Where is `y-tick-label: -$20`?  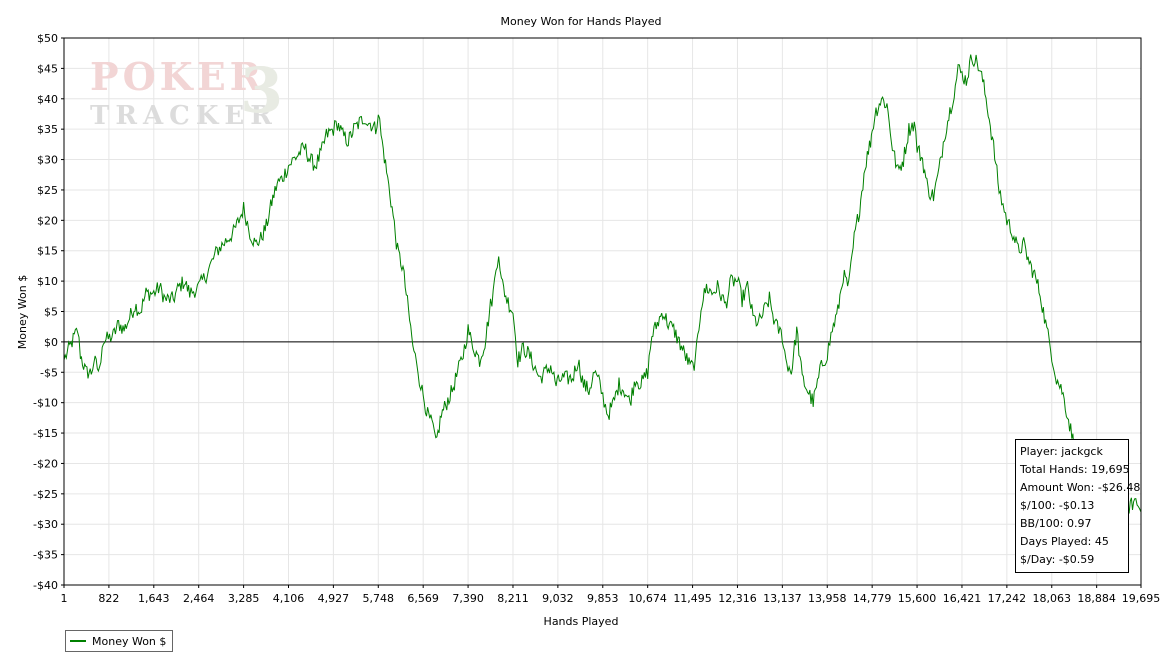 y-tick-label: -$20 is located at coordinates (45, 463).